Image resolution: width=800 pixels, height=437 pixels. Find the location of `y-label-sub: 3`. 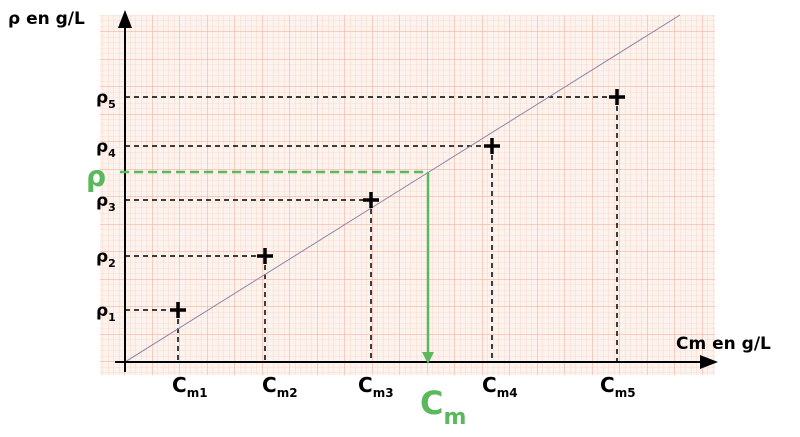

y-label-sub: 3 is located at coordinates (112, 207).